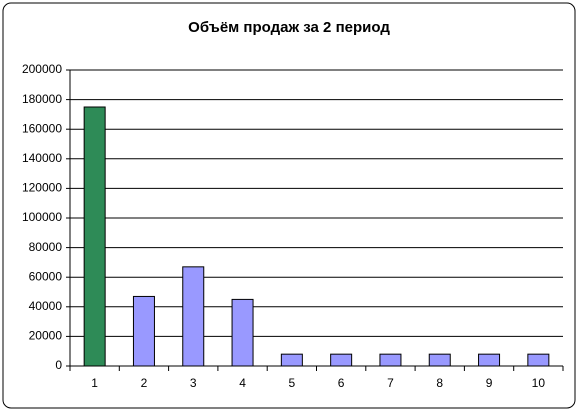 The image size is (579, 412). Describe the element at coordinates (42, 69) in the screenshot. I see `y-tick-label: 200000` at that location.